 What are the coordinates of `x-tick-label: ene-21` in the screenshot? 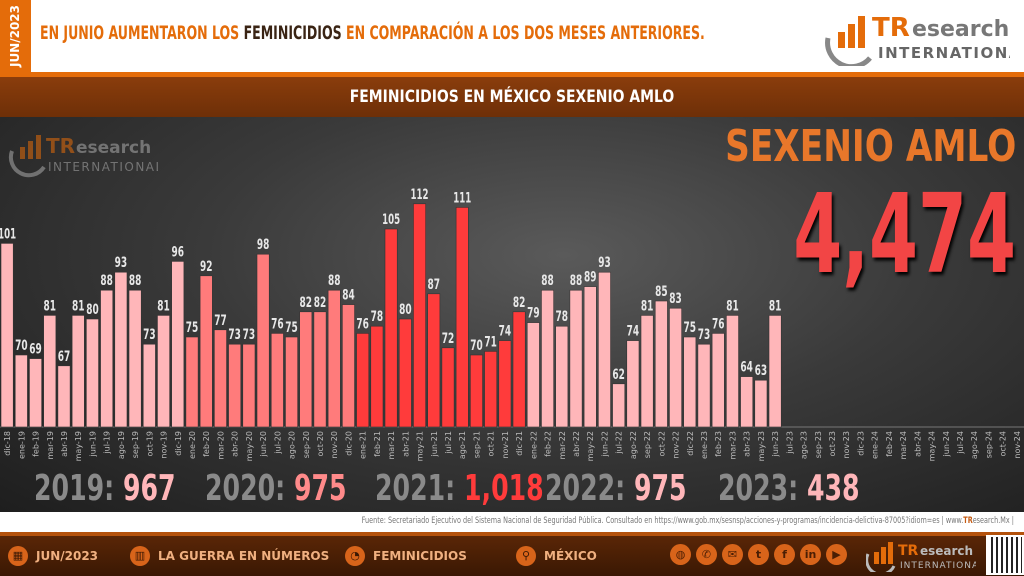 It's located at (363, 445).